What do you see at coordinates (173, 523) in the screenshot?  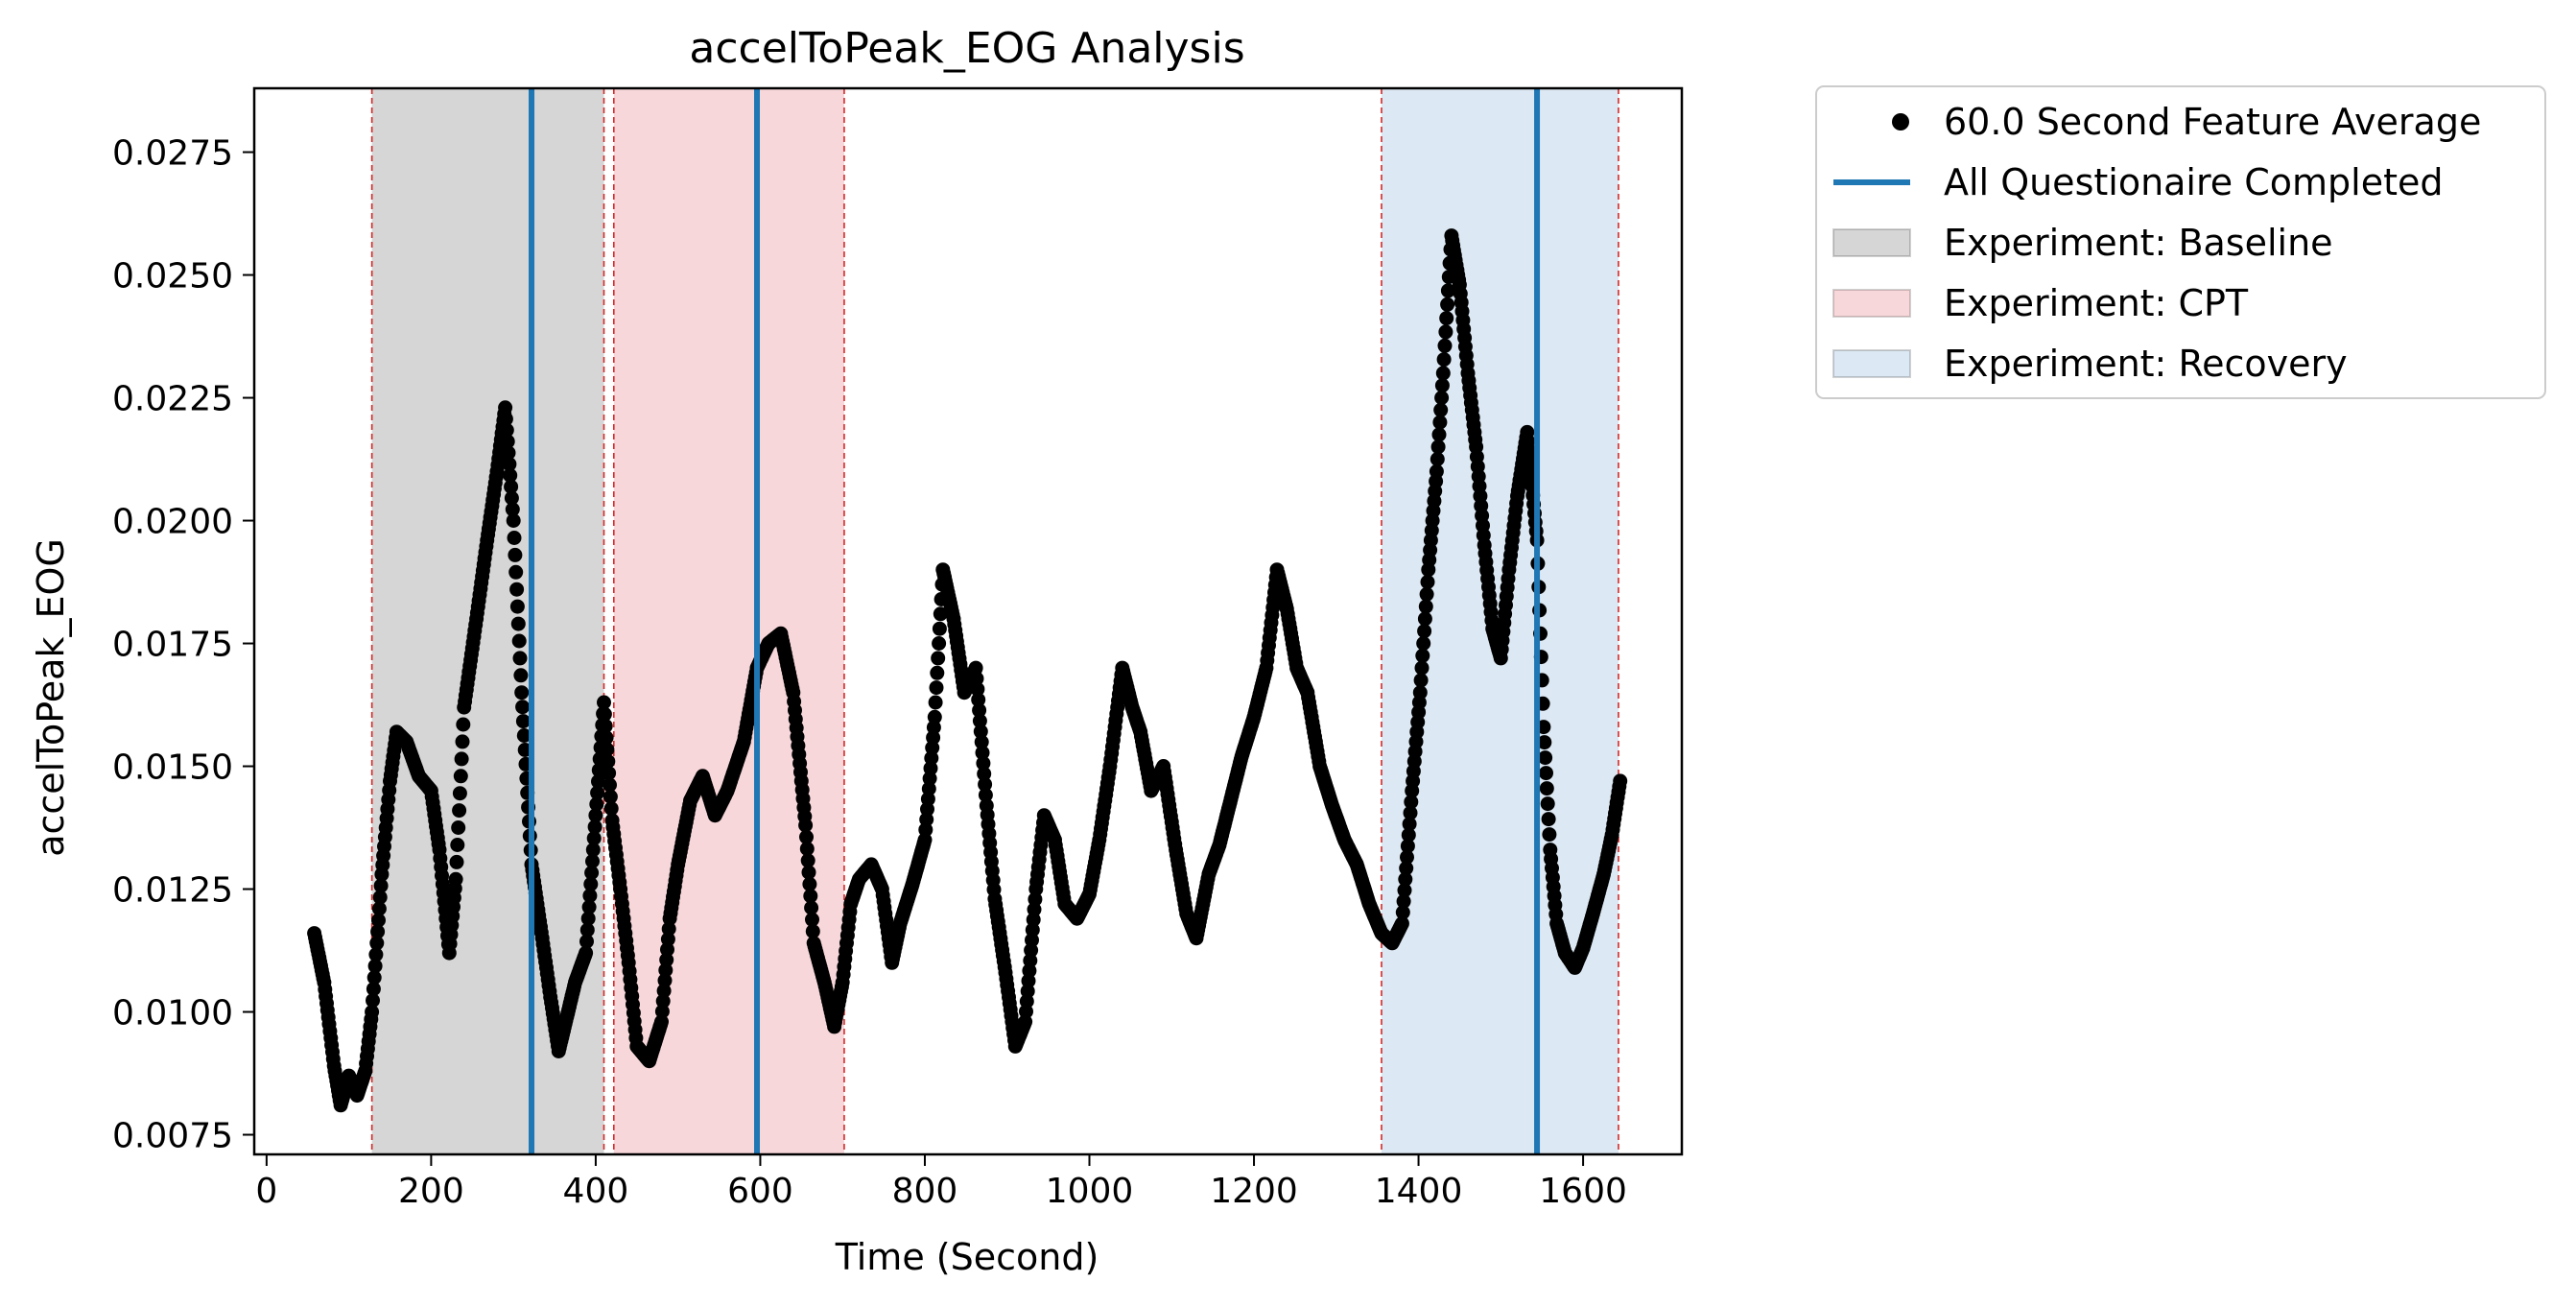 I see `y-tick-label: 0.0200` at bounding box center [173, 523].